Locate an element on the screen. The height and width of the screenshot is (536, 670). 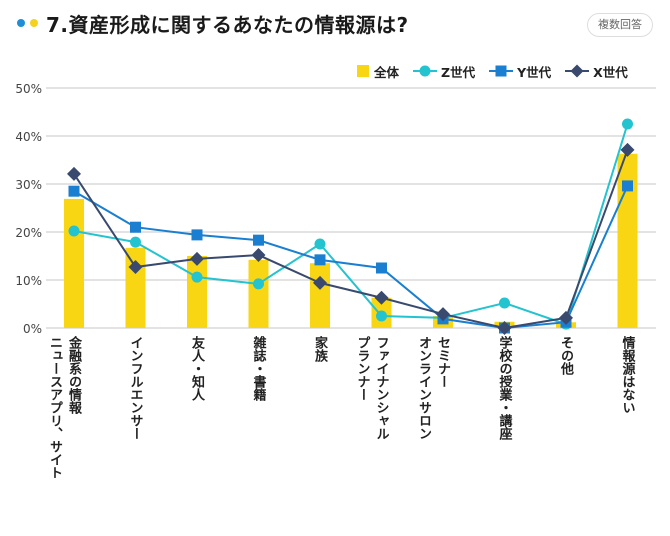
x-tick-label: 雑誌・書籍 is located at coordinates (258, 368).